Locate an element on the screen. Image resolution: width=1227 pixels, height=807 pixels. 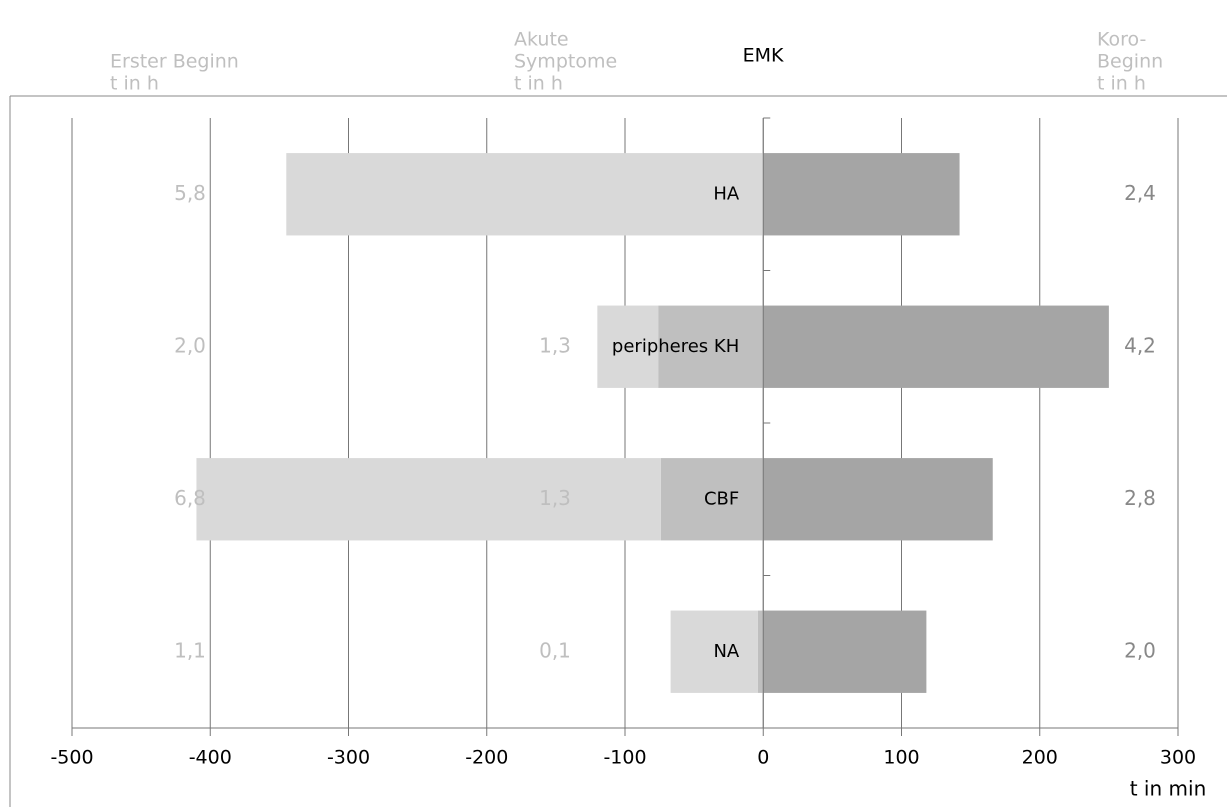
row-value-label: 0,1 is located at coordinates (555, 650).